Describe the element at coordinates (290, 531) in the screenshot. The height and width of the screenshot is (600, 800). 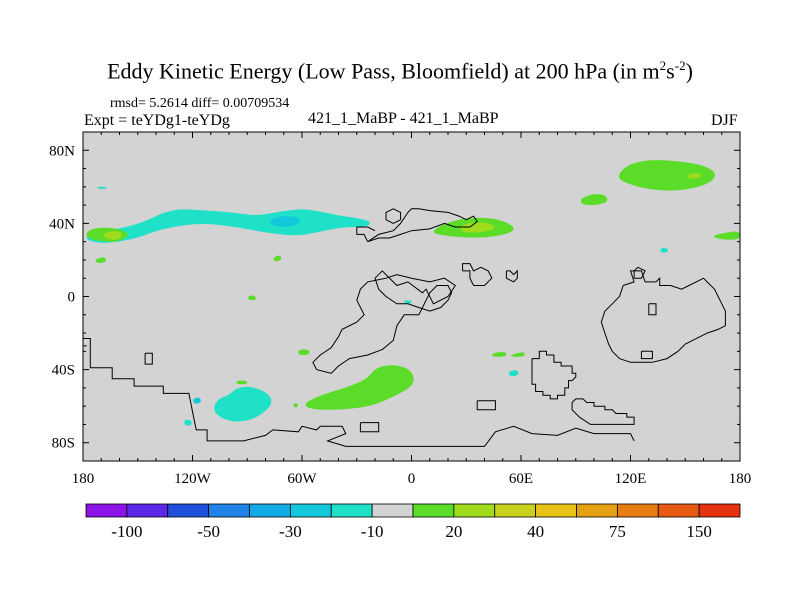
I see `colorbar-label-2: -30` at that location.